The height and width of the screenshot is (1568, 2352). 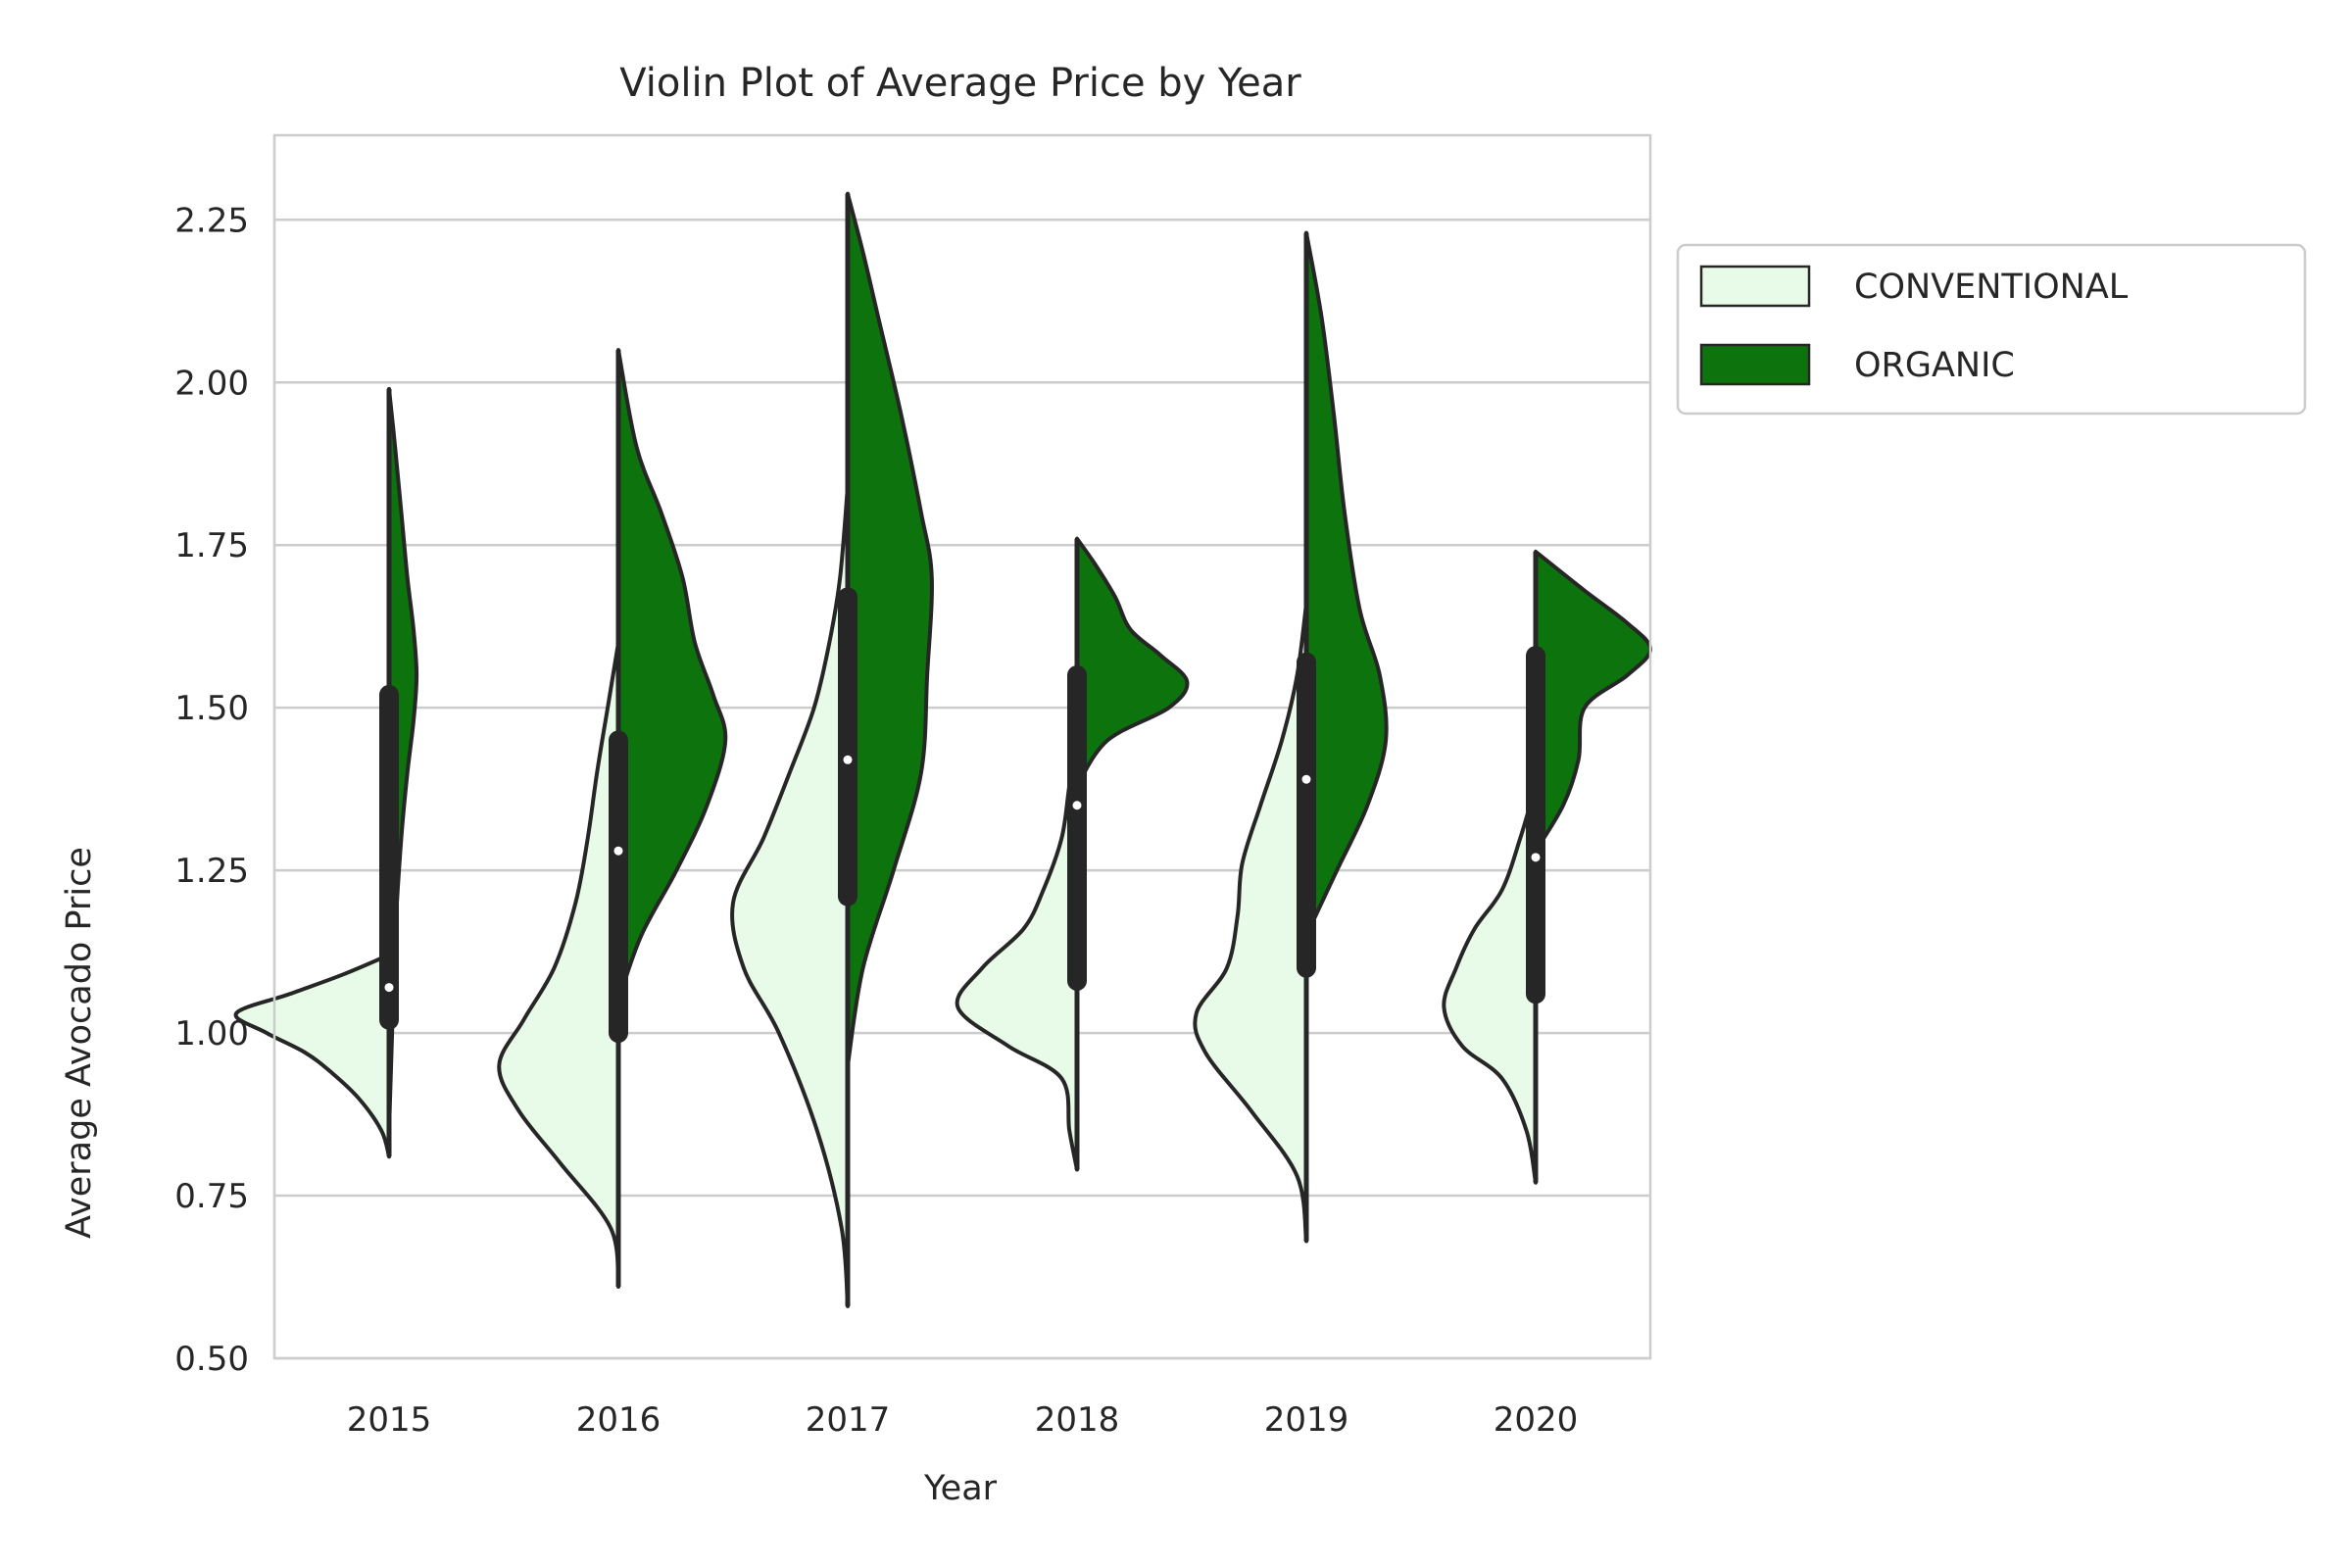 What do you see at coordinates (890, 629) in the screenshot?
I see `violin-organic-2017` at bounding box center [890, 629].